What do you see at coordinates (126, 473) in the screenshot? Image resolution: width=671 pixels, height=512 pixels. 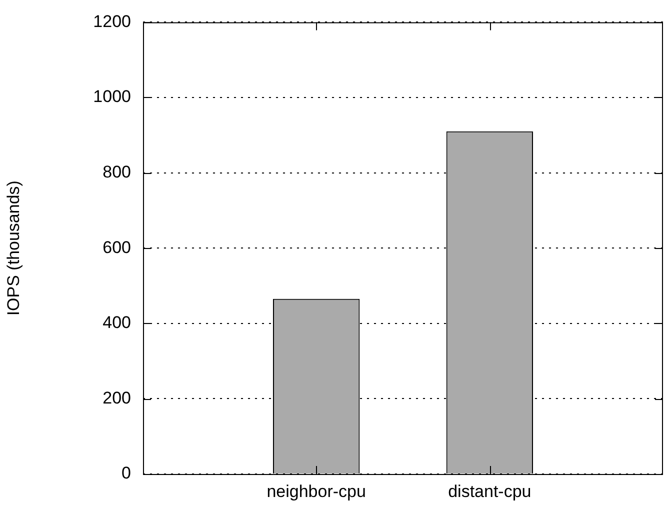 I see `y-tick-label: 0` at bounding box center [126, 473].